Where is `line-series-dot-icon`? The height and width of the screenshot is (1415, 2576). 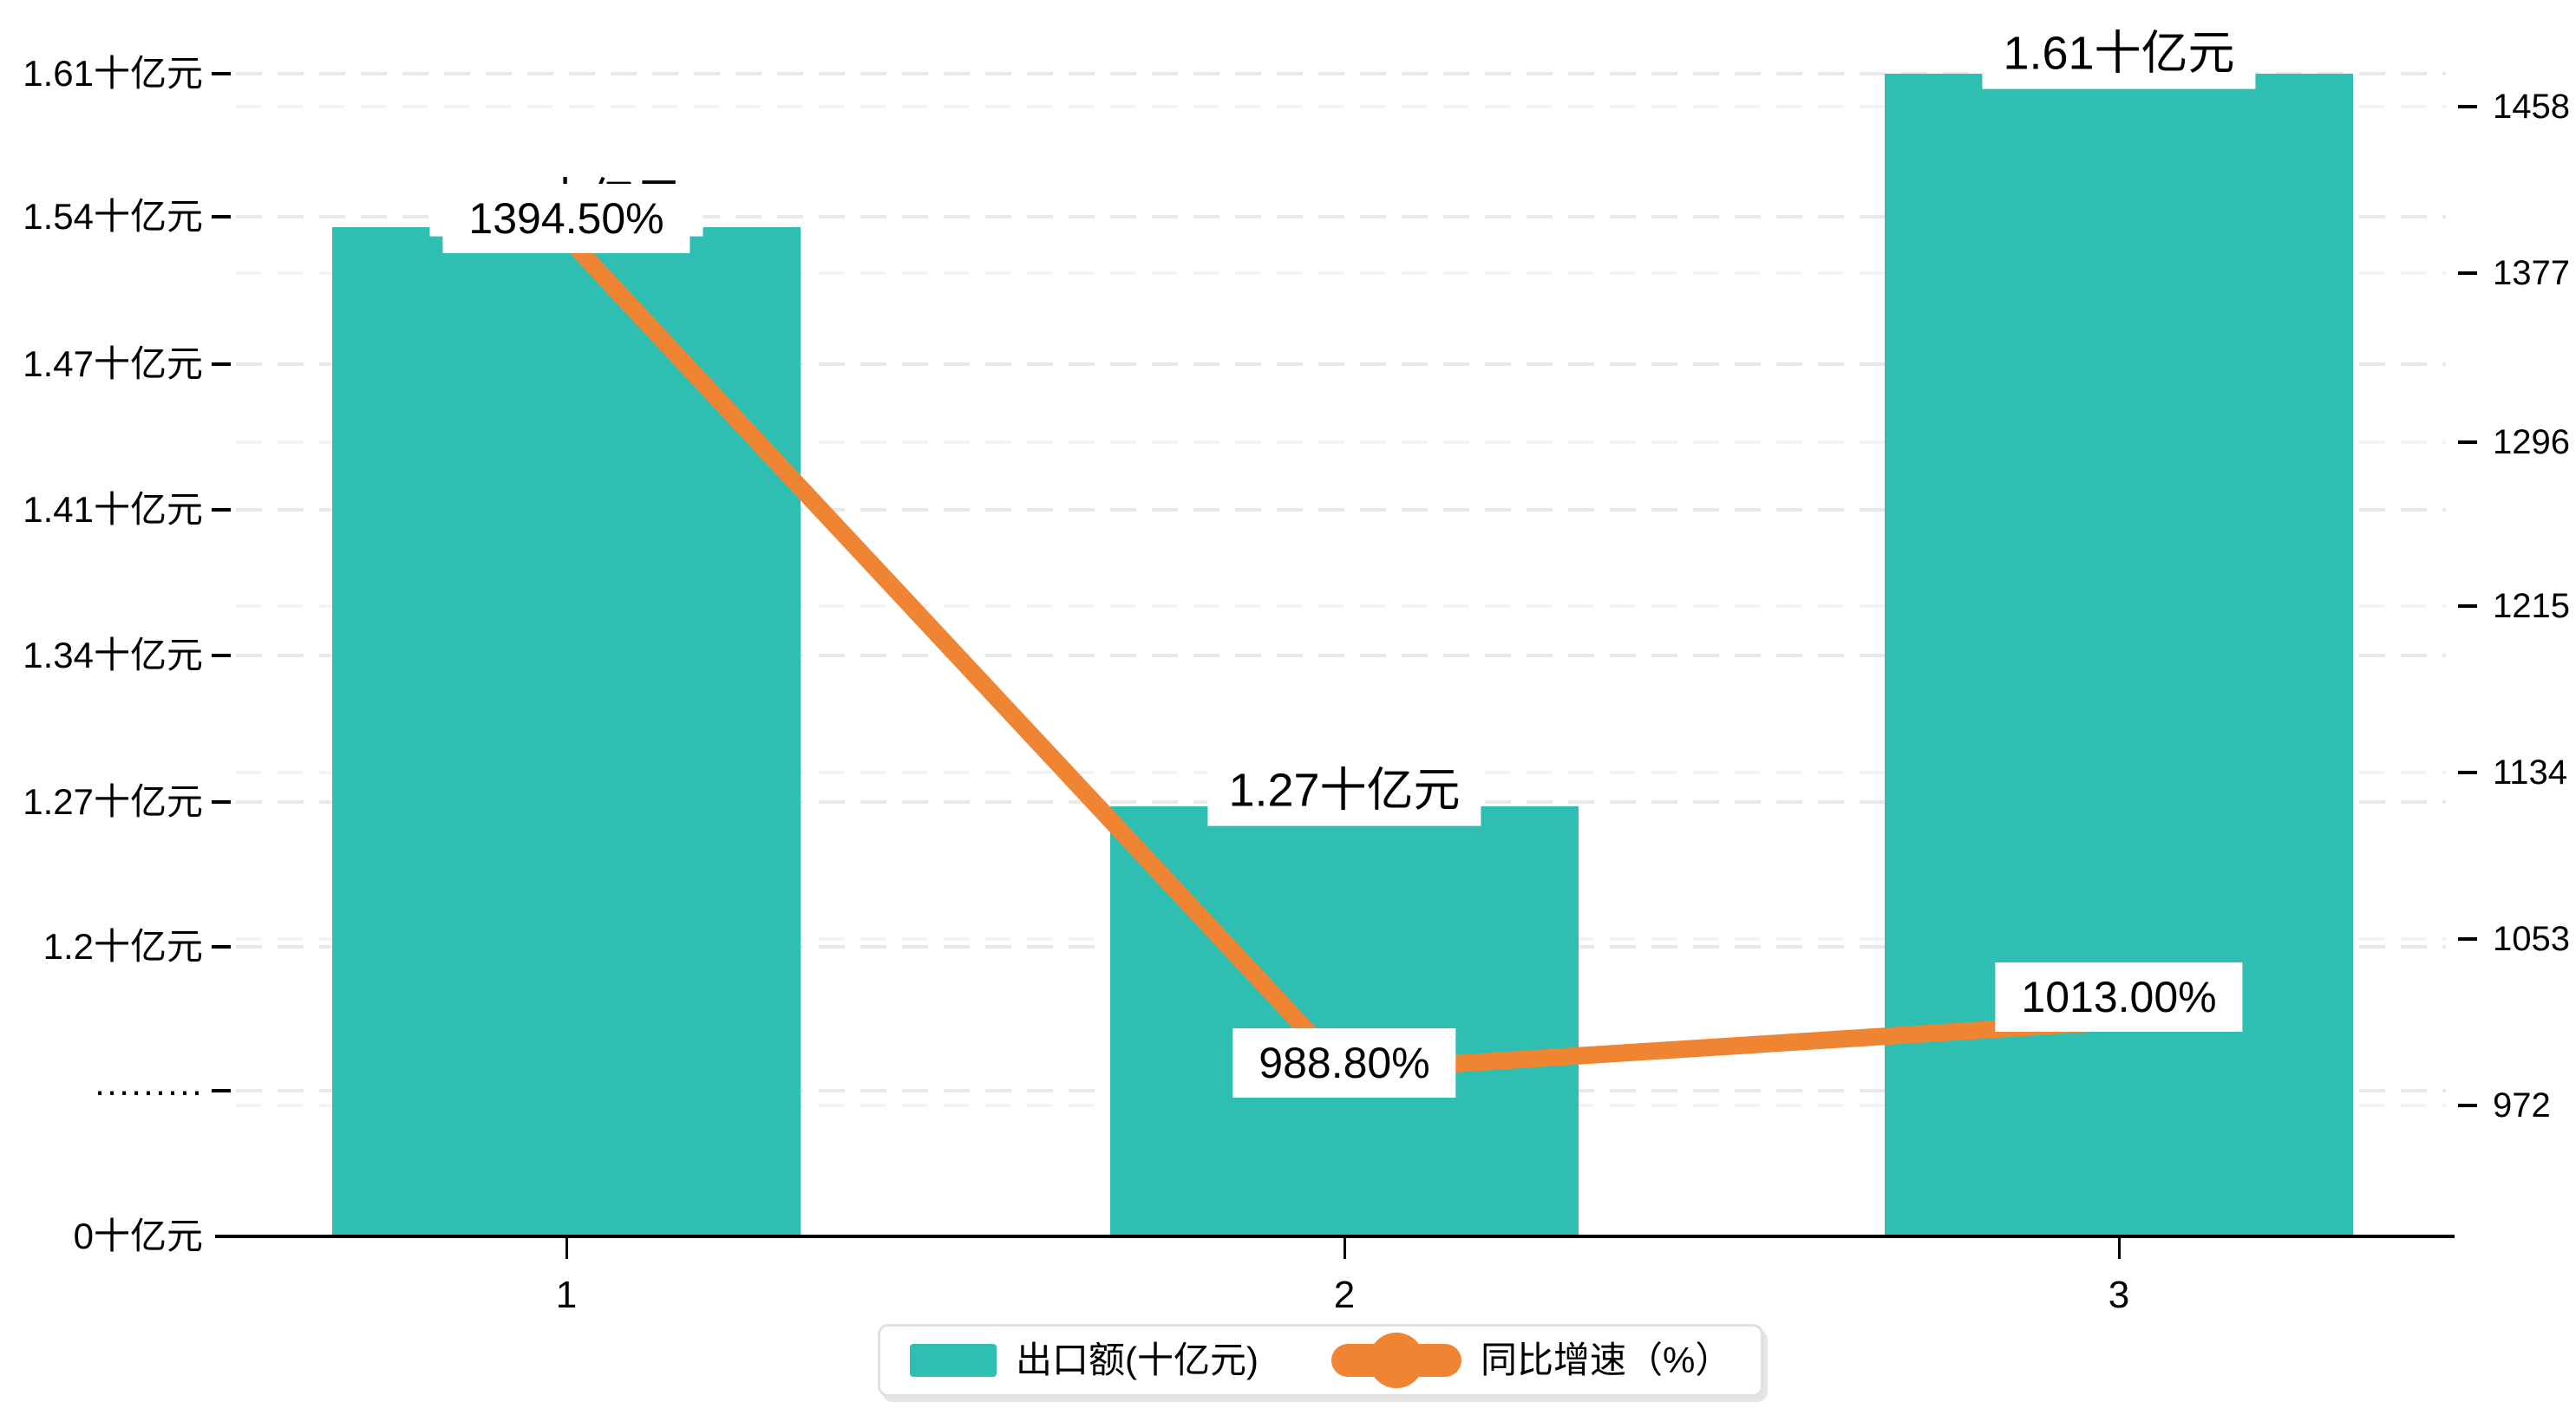
line-series-dot-icon is located at coordinates (1396, 1360).